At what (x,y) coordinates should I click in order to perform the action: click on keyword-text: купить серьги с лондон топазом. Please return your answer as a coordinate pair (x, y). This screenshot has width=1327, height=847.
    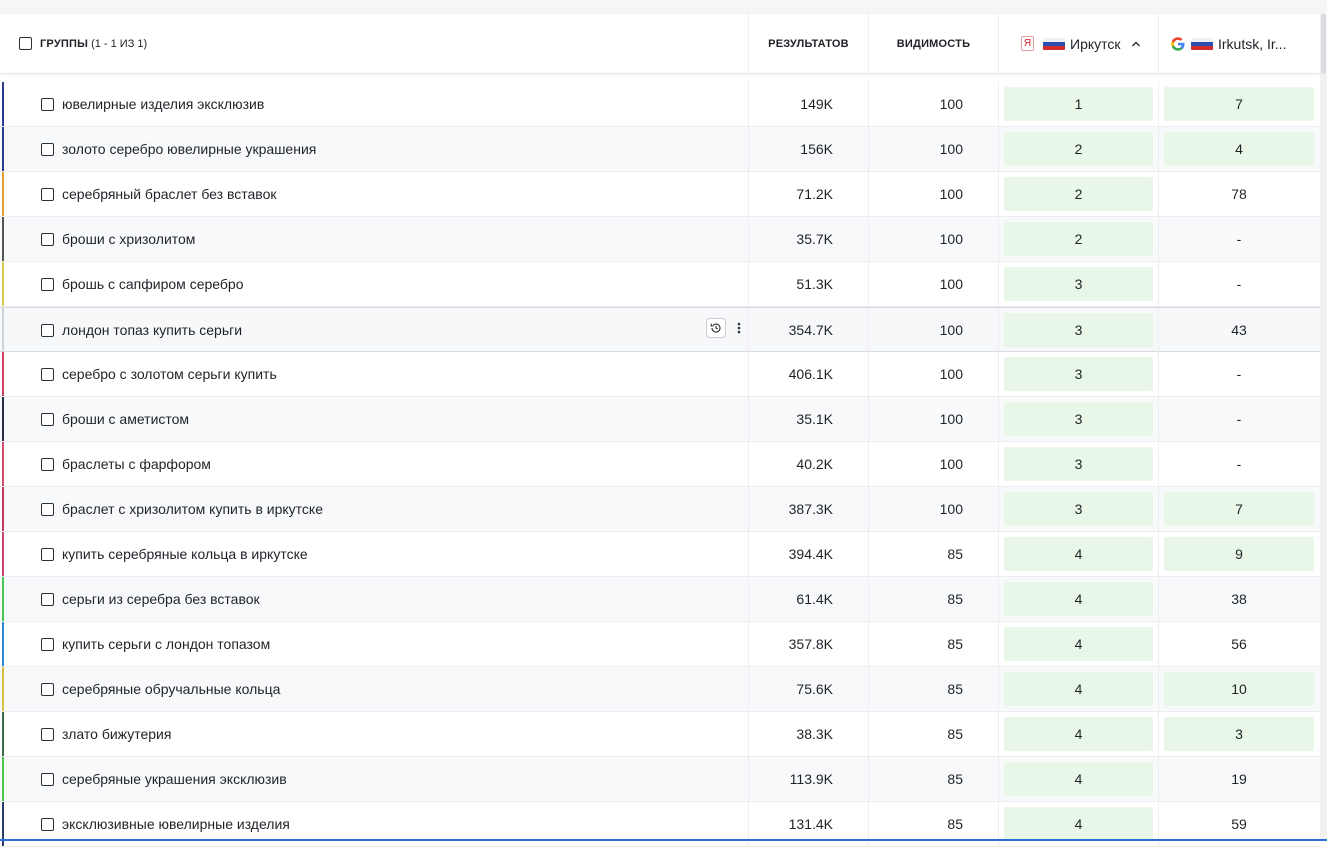
    Looking at the image, I should click on (166, 644).